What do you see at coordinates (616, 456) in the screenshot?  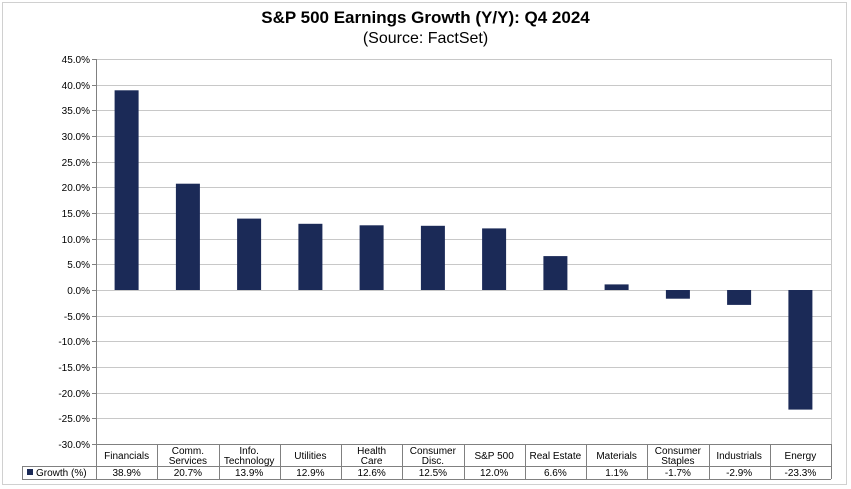 I see `category-label: Materials` at bounding box center [616, 456].